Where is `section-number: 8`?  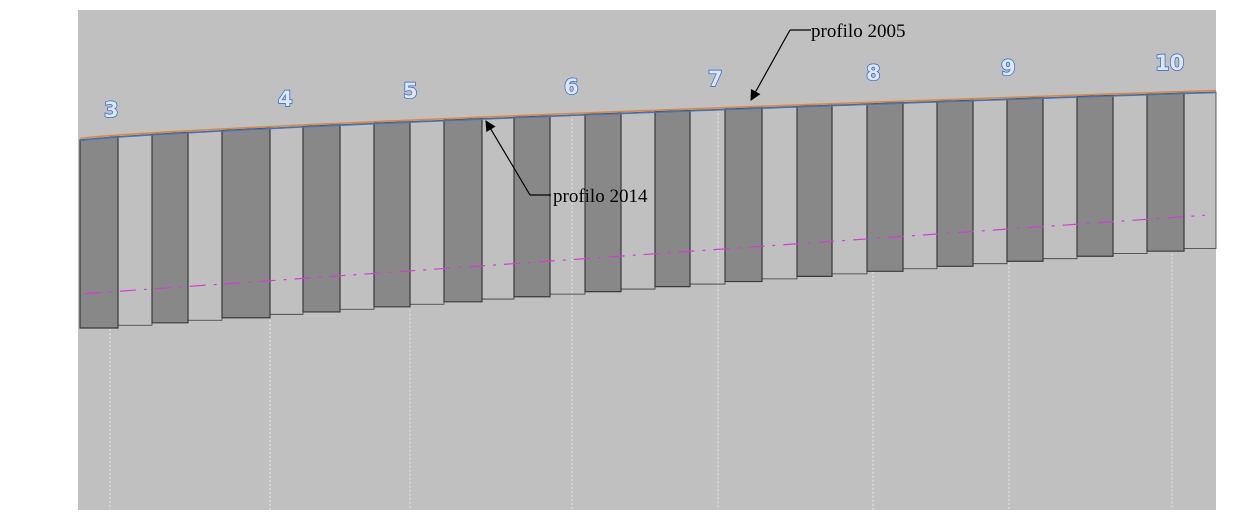 section-number: 8 is located at coordinates (873, 73).